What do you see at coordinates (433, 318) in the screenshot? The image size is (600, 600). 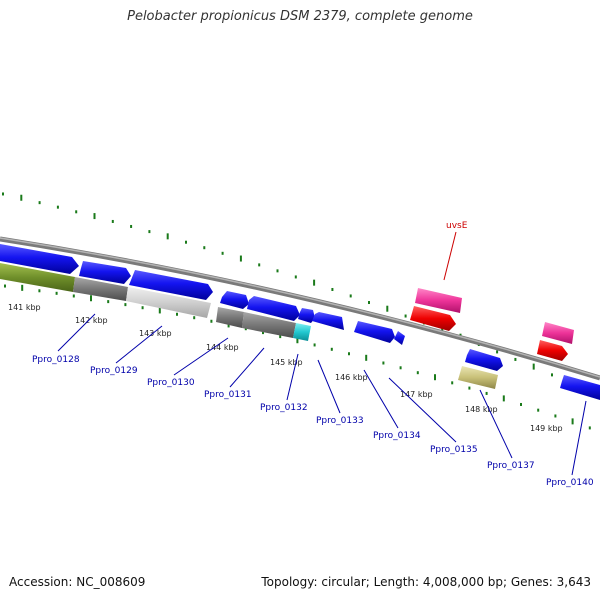 I see `cds-uvse` at bounding box center [433, 318].